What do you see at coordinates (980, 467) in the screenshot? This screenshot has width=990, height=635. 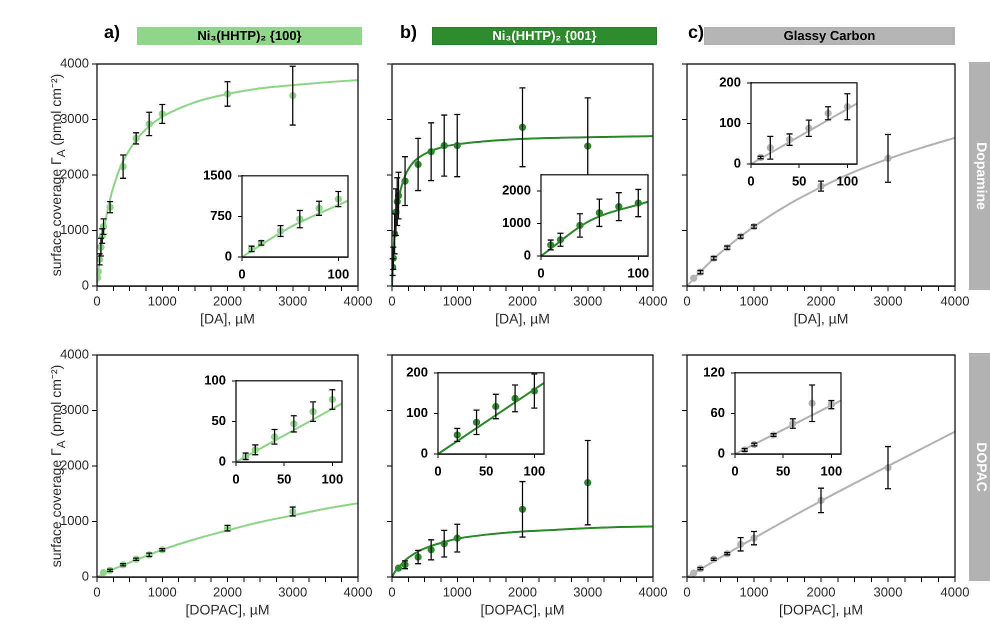 I see `y2-axis-title: DOPAC` at bounding box center [980, 467].